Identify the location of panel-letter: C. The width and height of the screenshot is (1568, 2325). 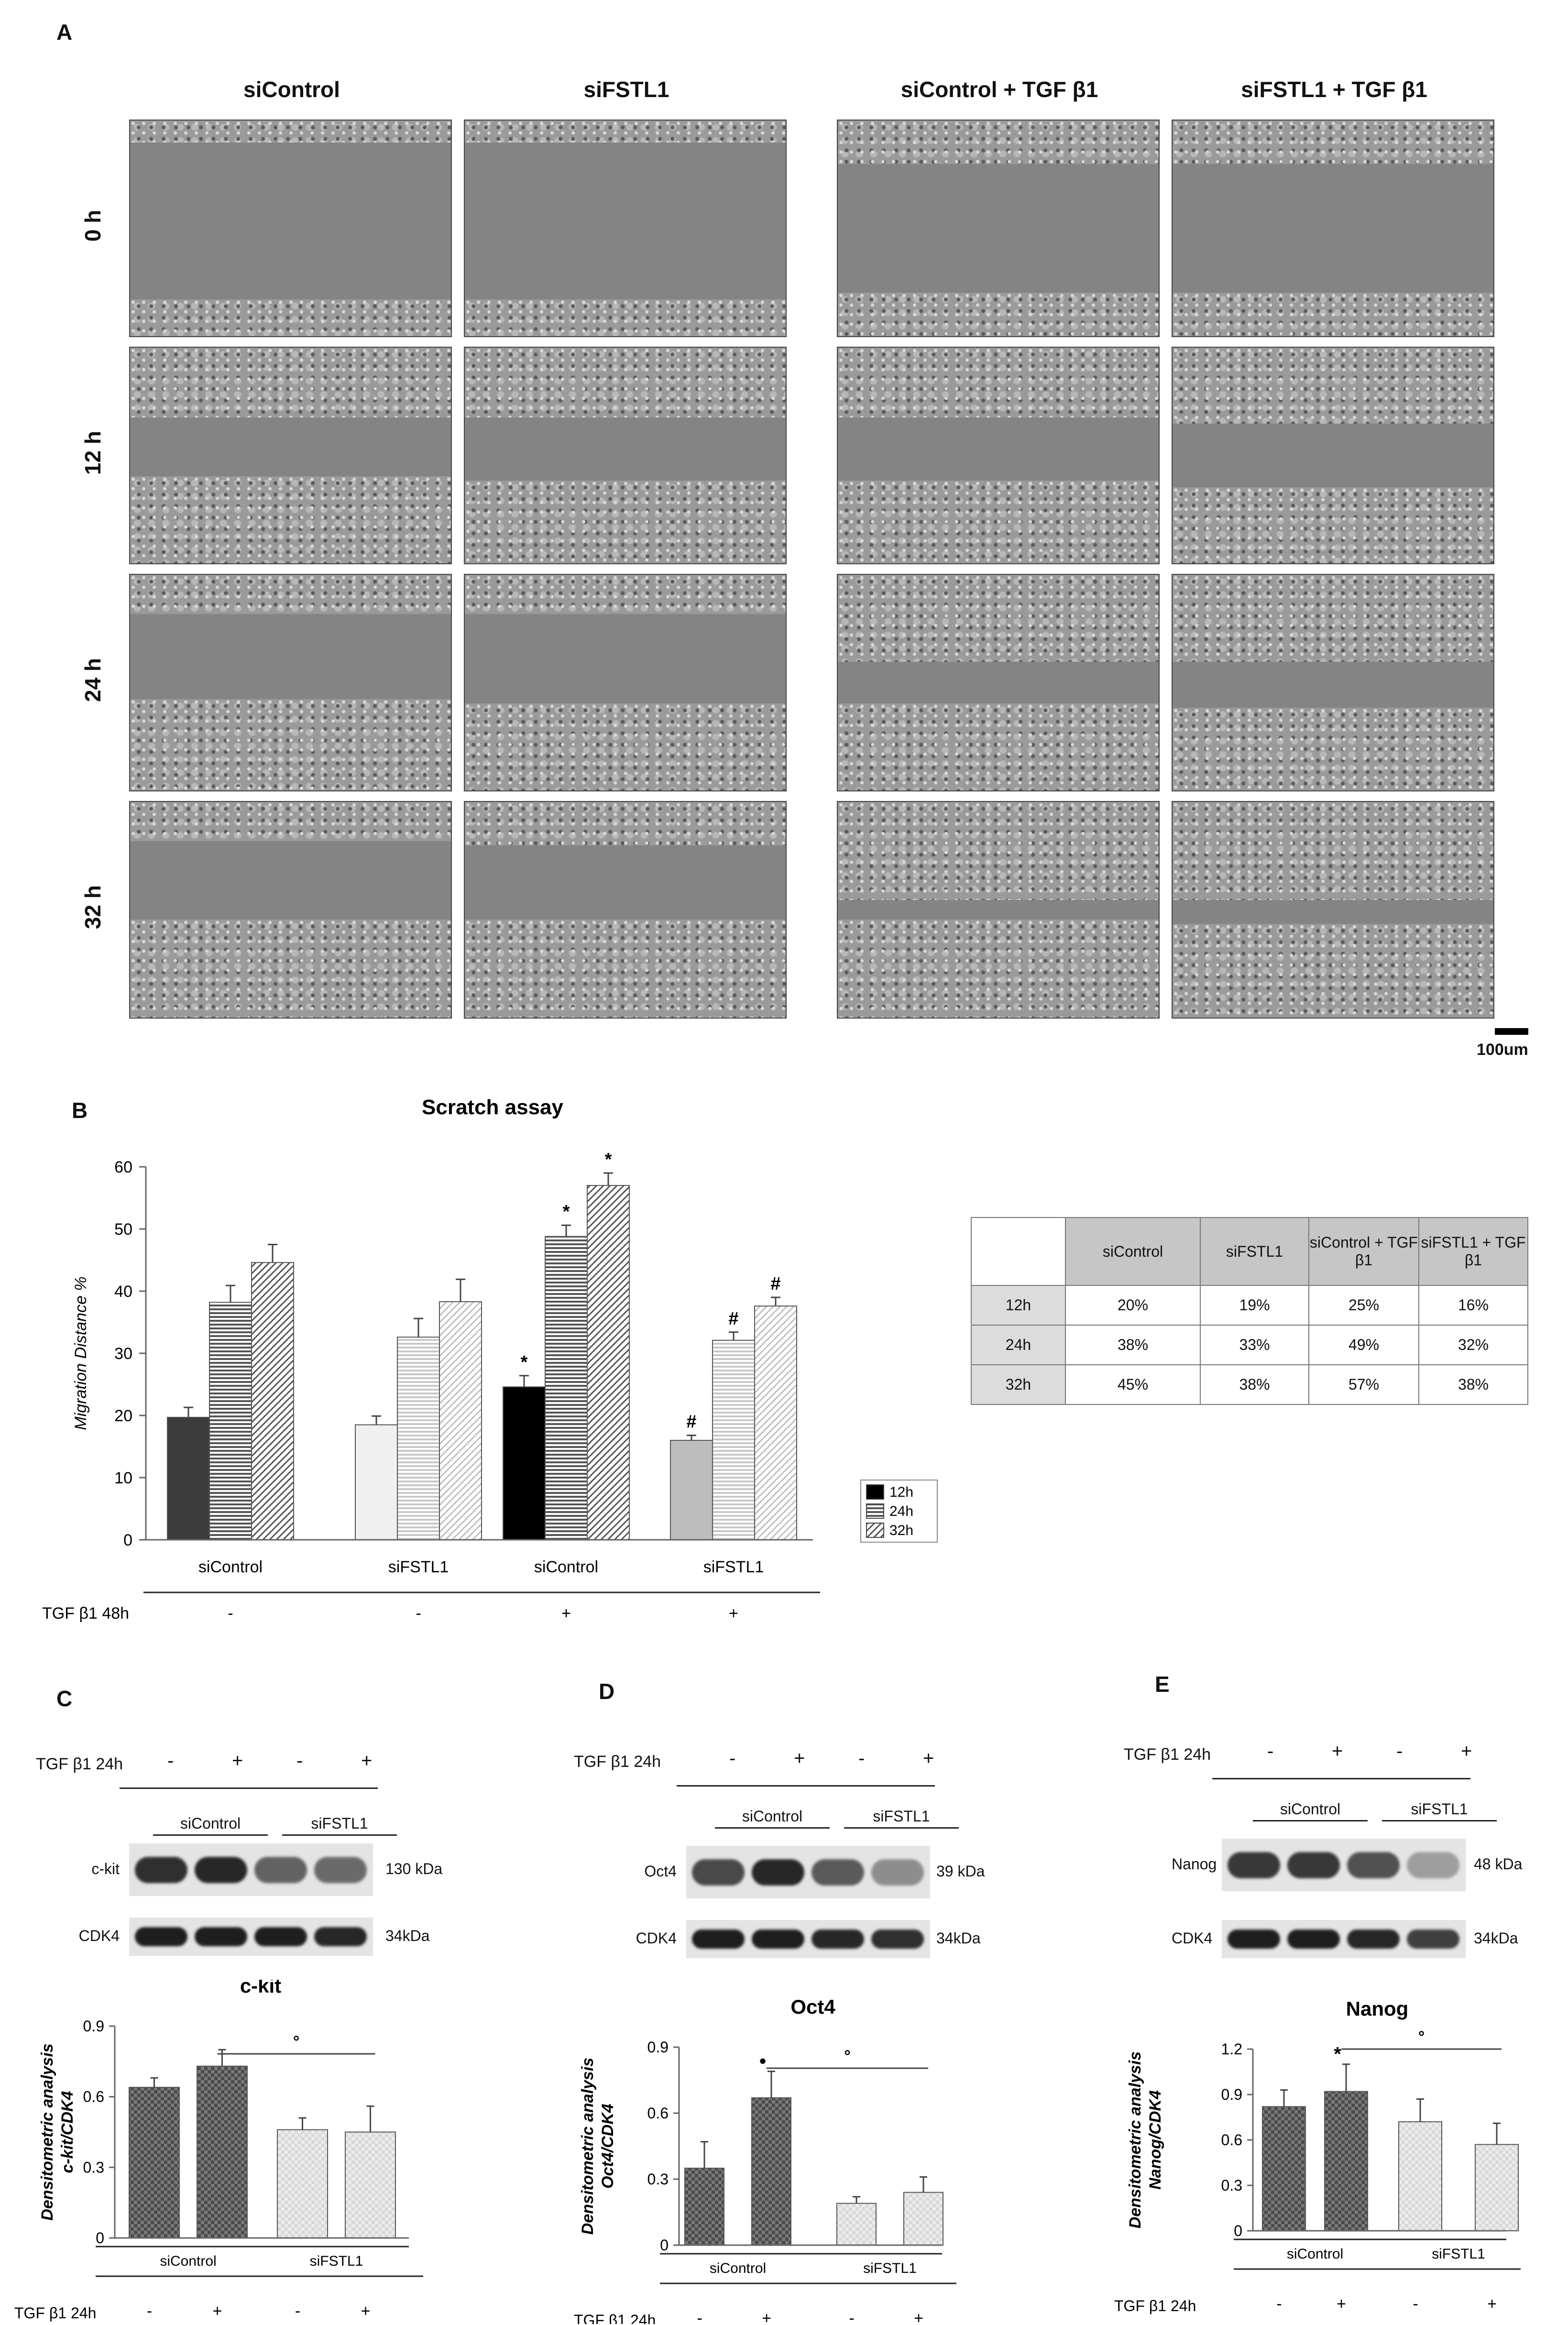
(64, 1698).